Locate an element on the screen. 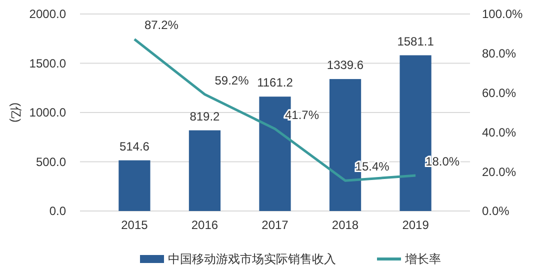  y-tick-label: 500.0 is located at coordinates (51, 161).